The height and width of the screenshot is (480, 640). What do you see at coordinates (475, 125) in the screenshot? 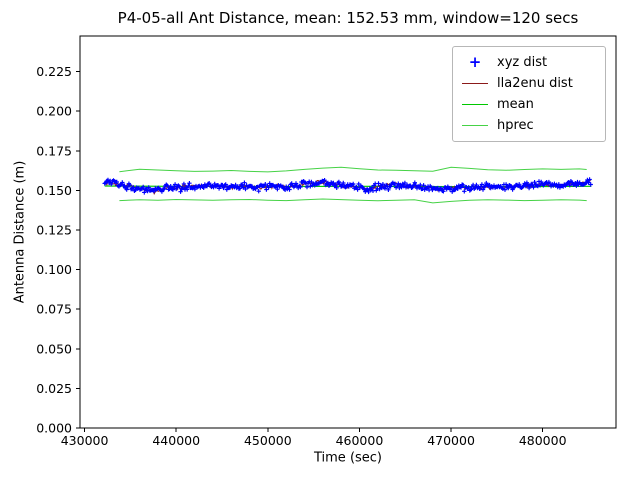
I see `legend-line-hprec-icon` at bounding box center [475, 125].